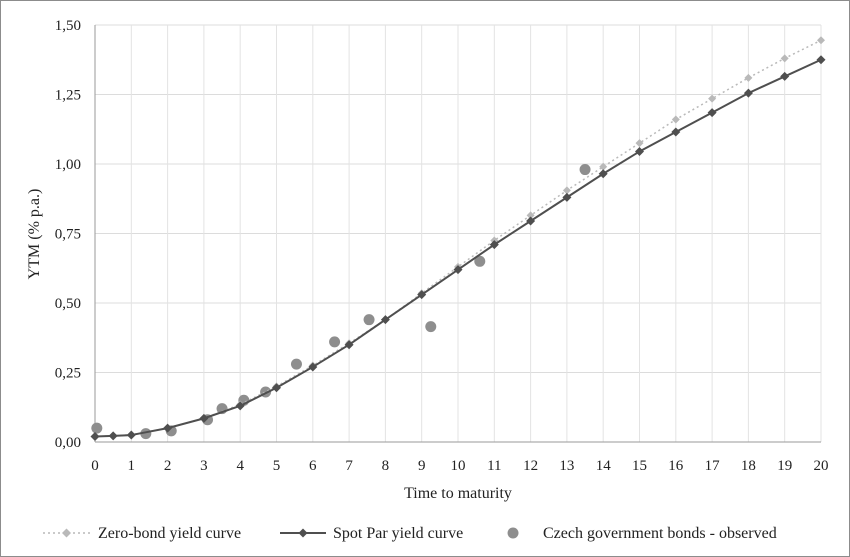 The height and width of the screenshot is (557, 850). I want to click on y-tick-label: 0,25, so click(68, 374).